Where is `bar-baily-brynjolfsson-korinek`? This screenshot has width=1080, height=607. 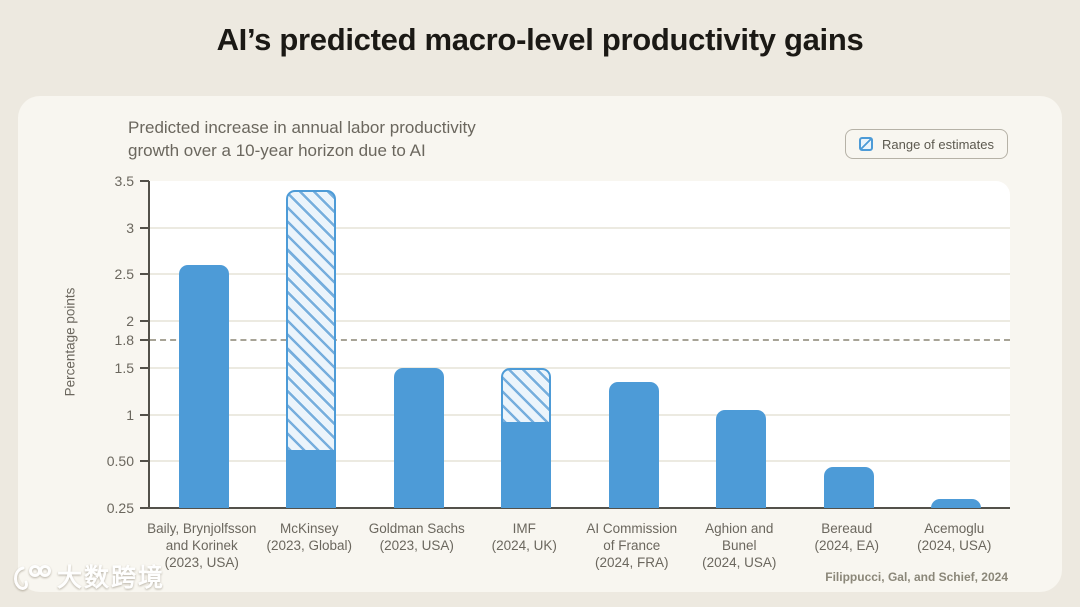
bar-baily-brynjolfsson-korinek is located at coordinates (203, 344).